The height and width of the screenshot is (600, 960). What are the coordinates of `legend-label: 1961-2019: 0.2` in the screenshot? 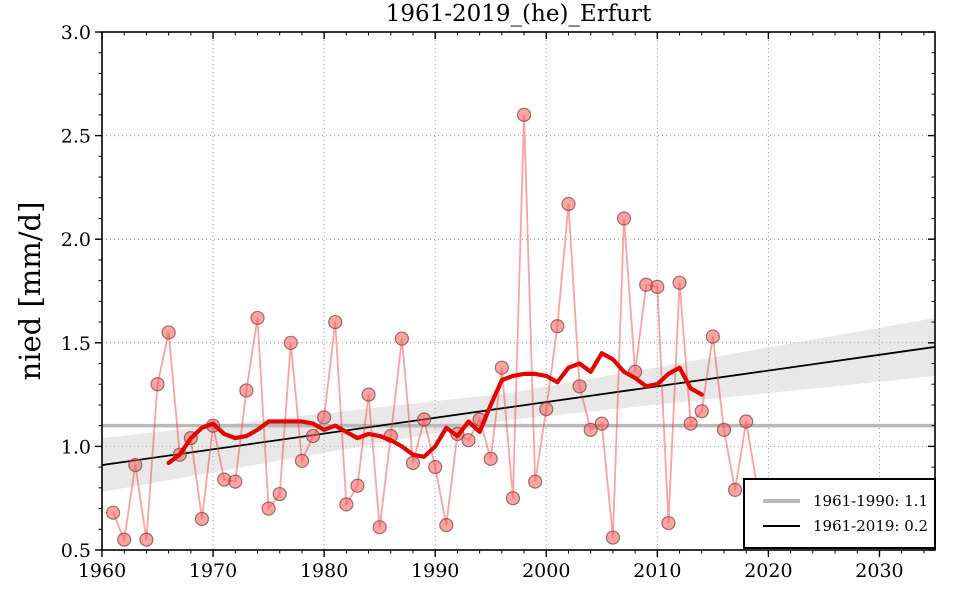 It's located at (871, 525).